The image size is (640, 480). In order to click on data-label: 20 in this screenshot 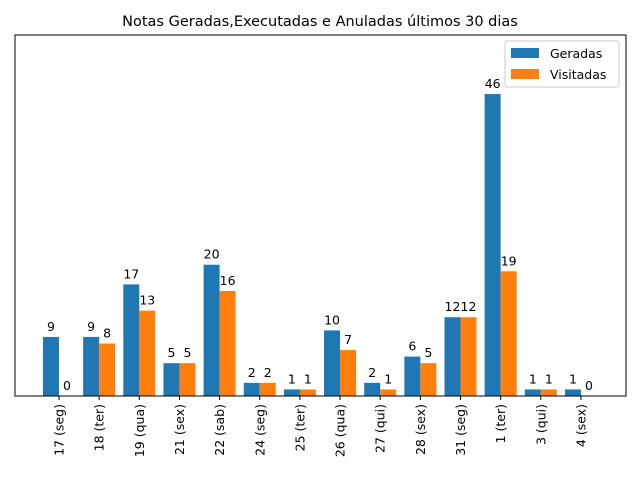, I will do `click(212, 254)`.